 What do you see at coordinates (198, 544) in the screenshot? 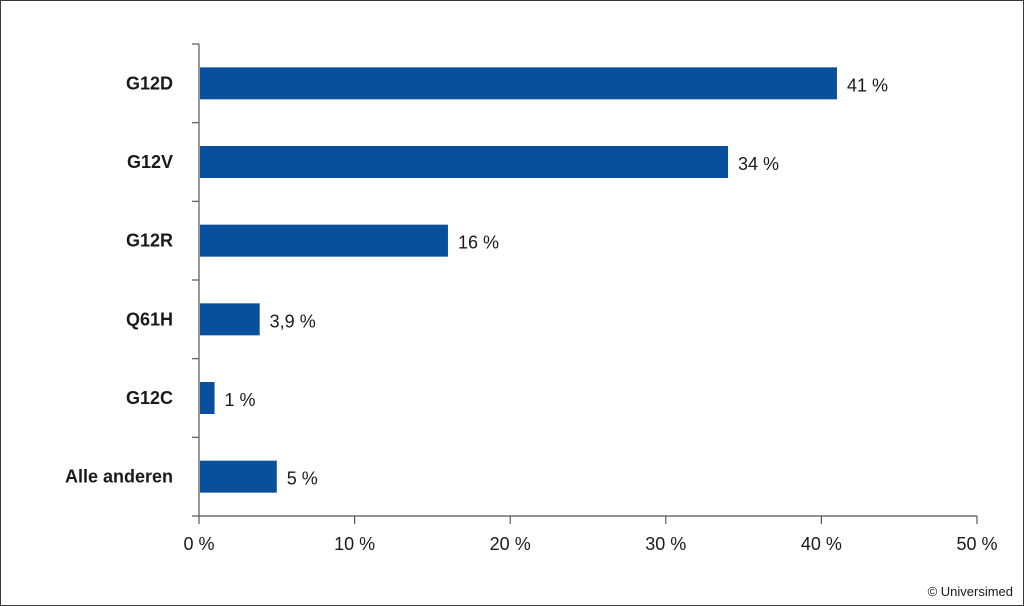
I see `x-tick-label: 0 %` at bounding box center [198, 544].